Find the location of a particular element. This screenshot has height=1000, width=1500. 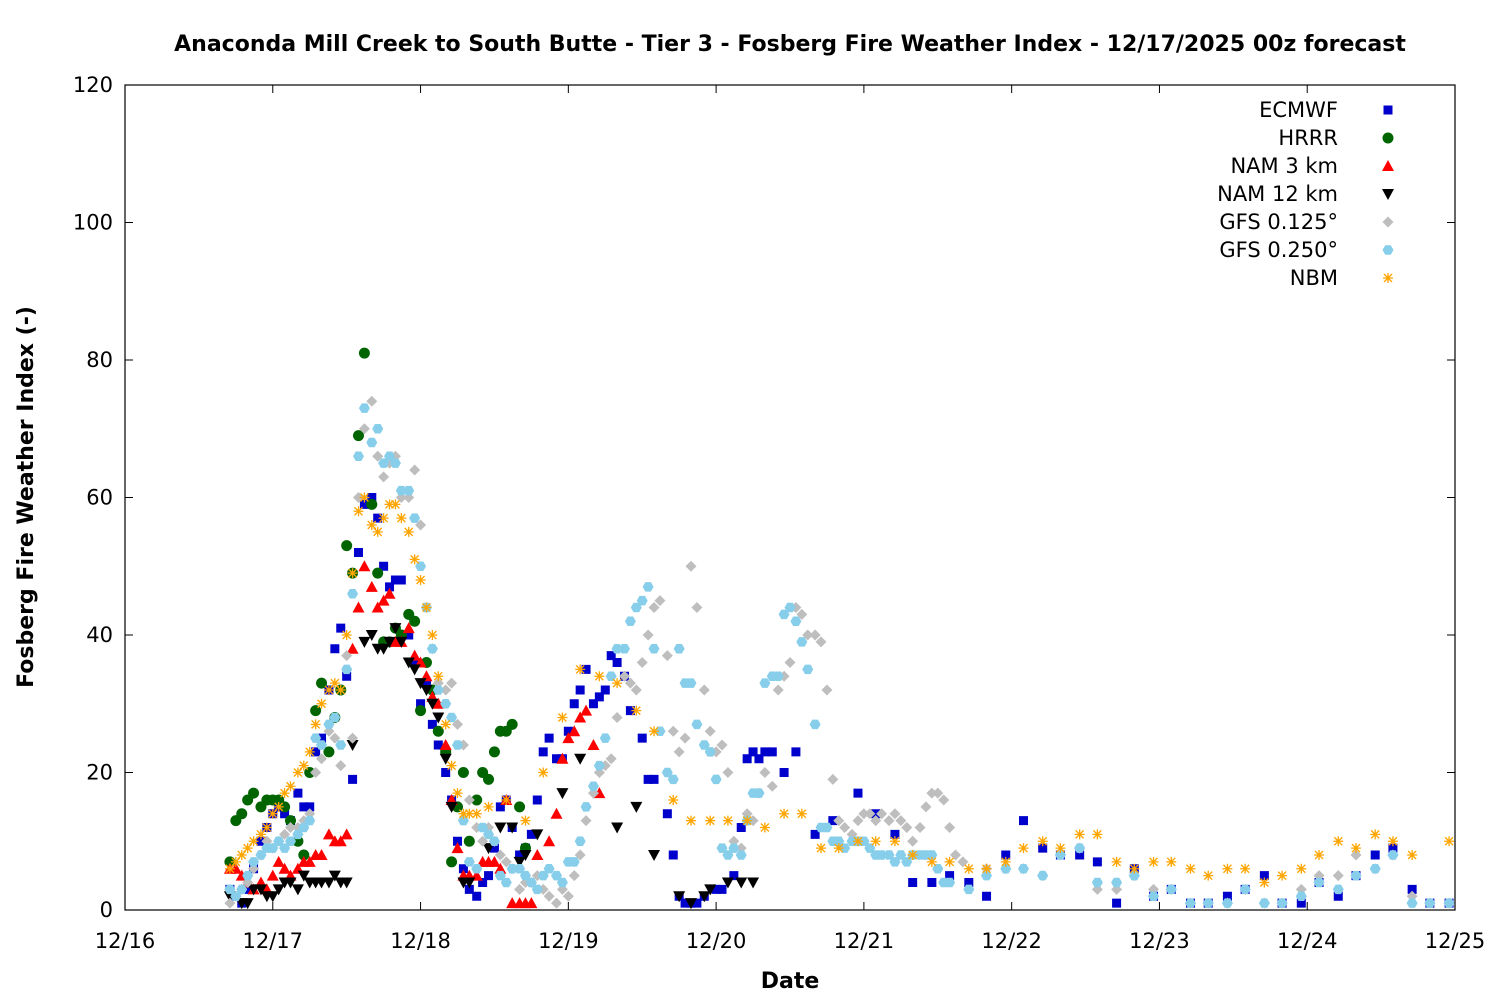

x-tick-label: 12/18 is located at coordinates (420, 941).